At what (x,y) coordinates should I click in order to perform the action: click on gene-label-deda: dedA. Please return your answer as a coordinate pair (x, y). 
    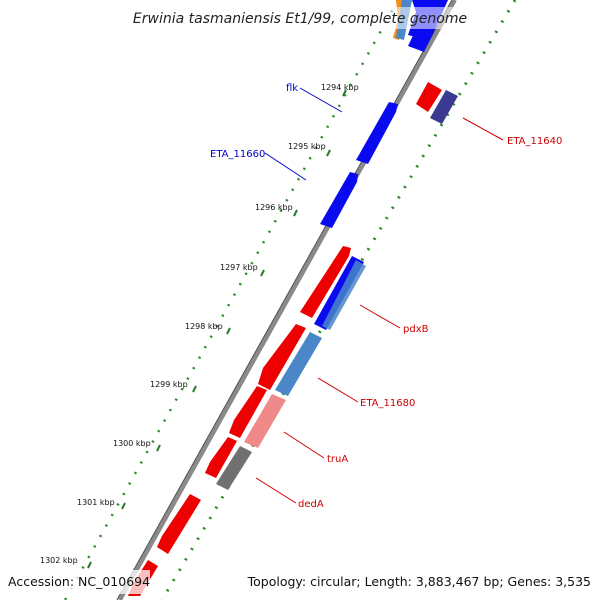
    Looking at the image, I should click on (311, 504).